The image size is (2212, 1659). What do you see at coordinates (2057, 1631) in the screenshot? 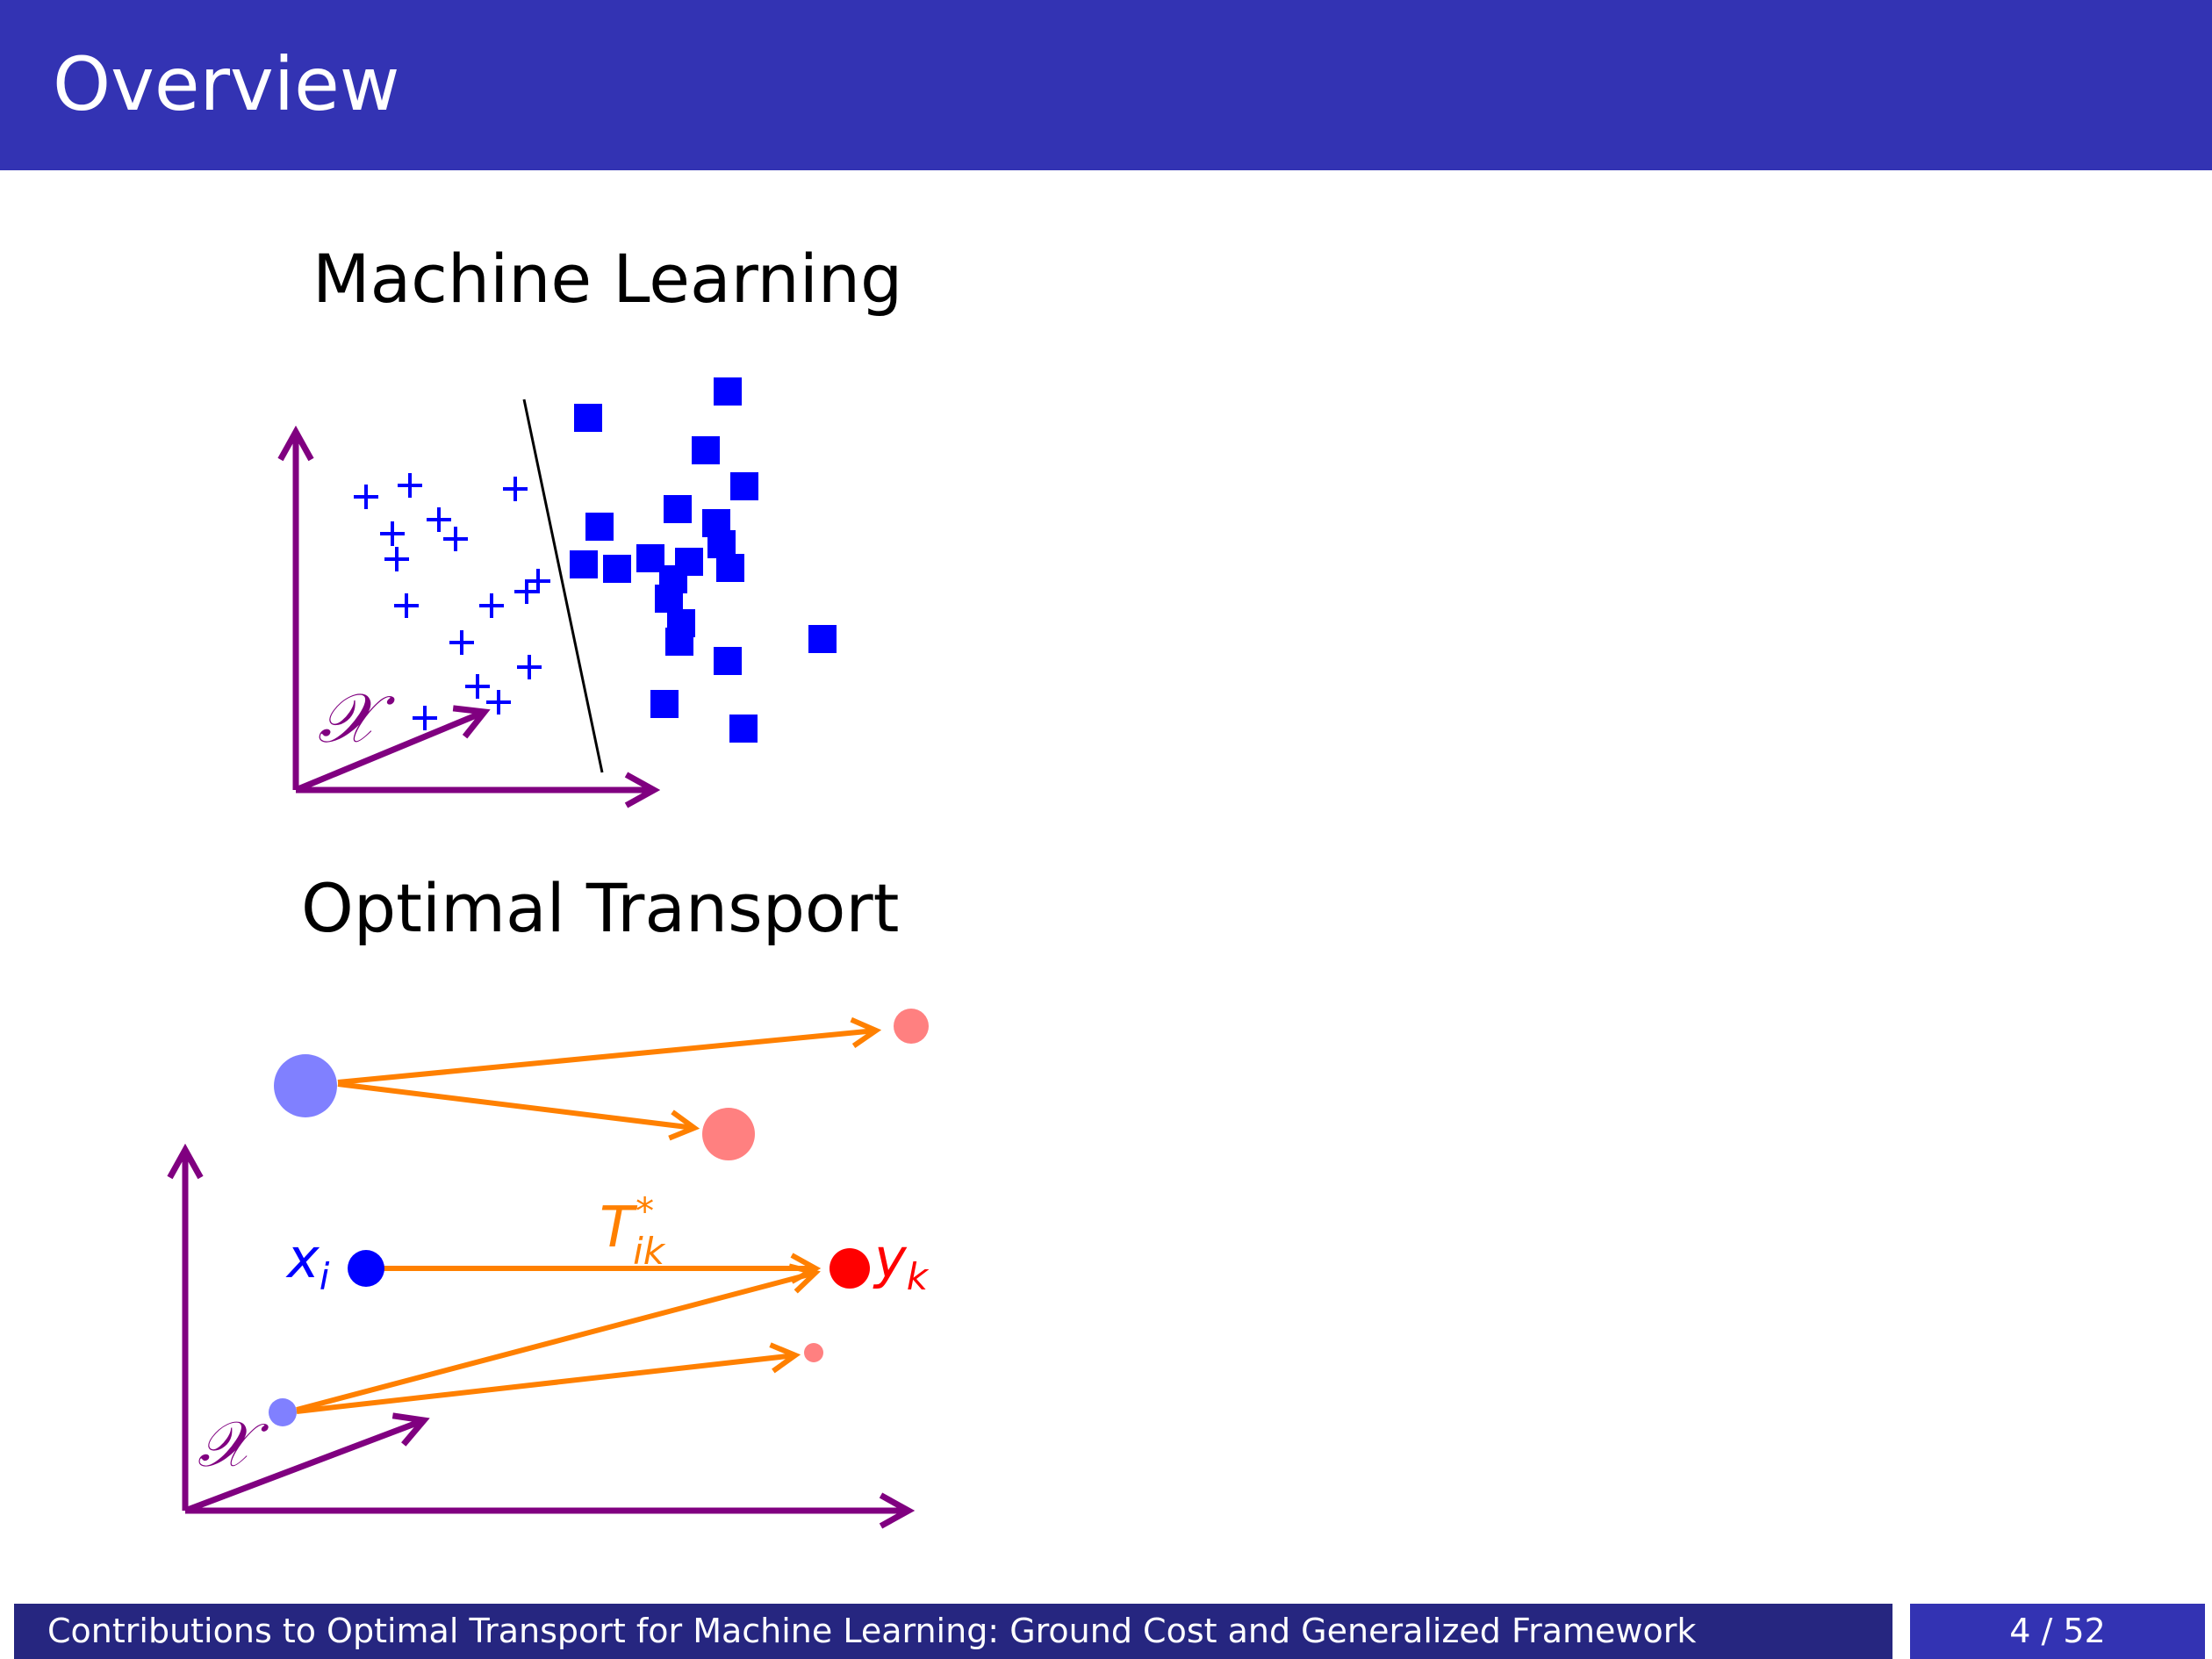
I see `footer-page-number: 4 / 52` at bounding box center [2057, 1631].